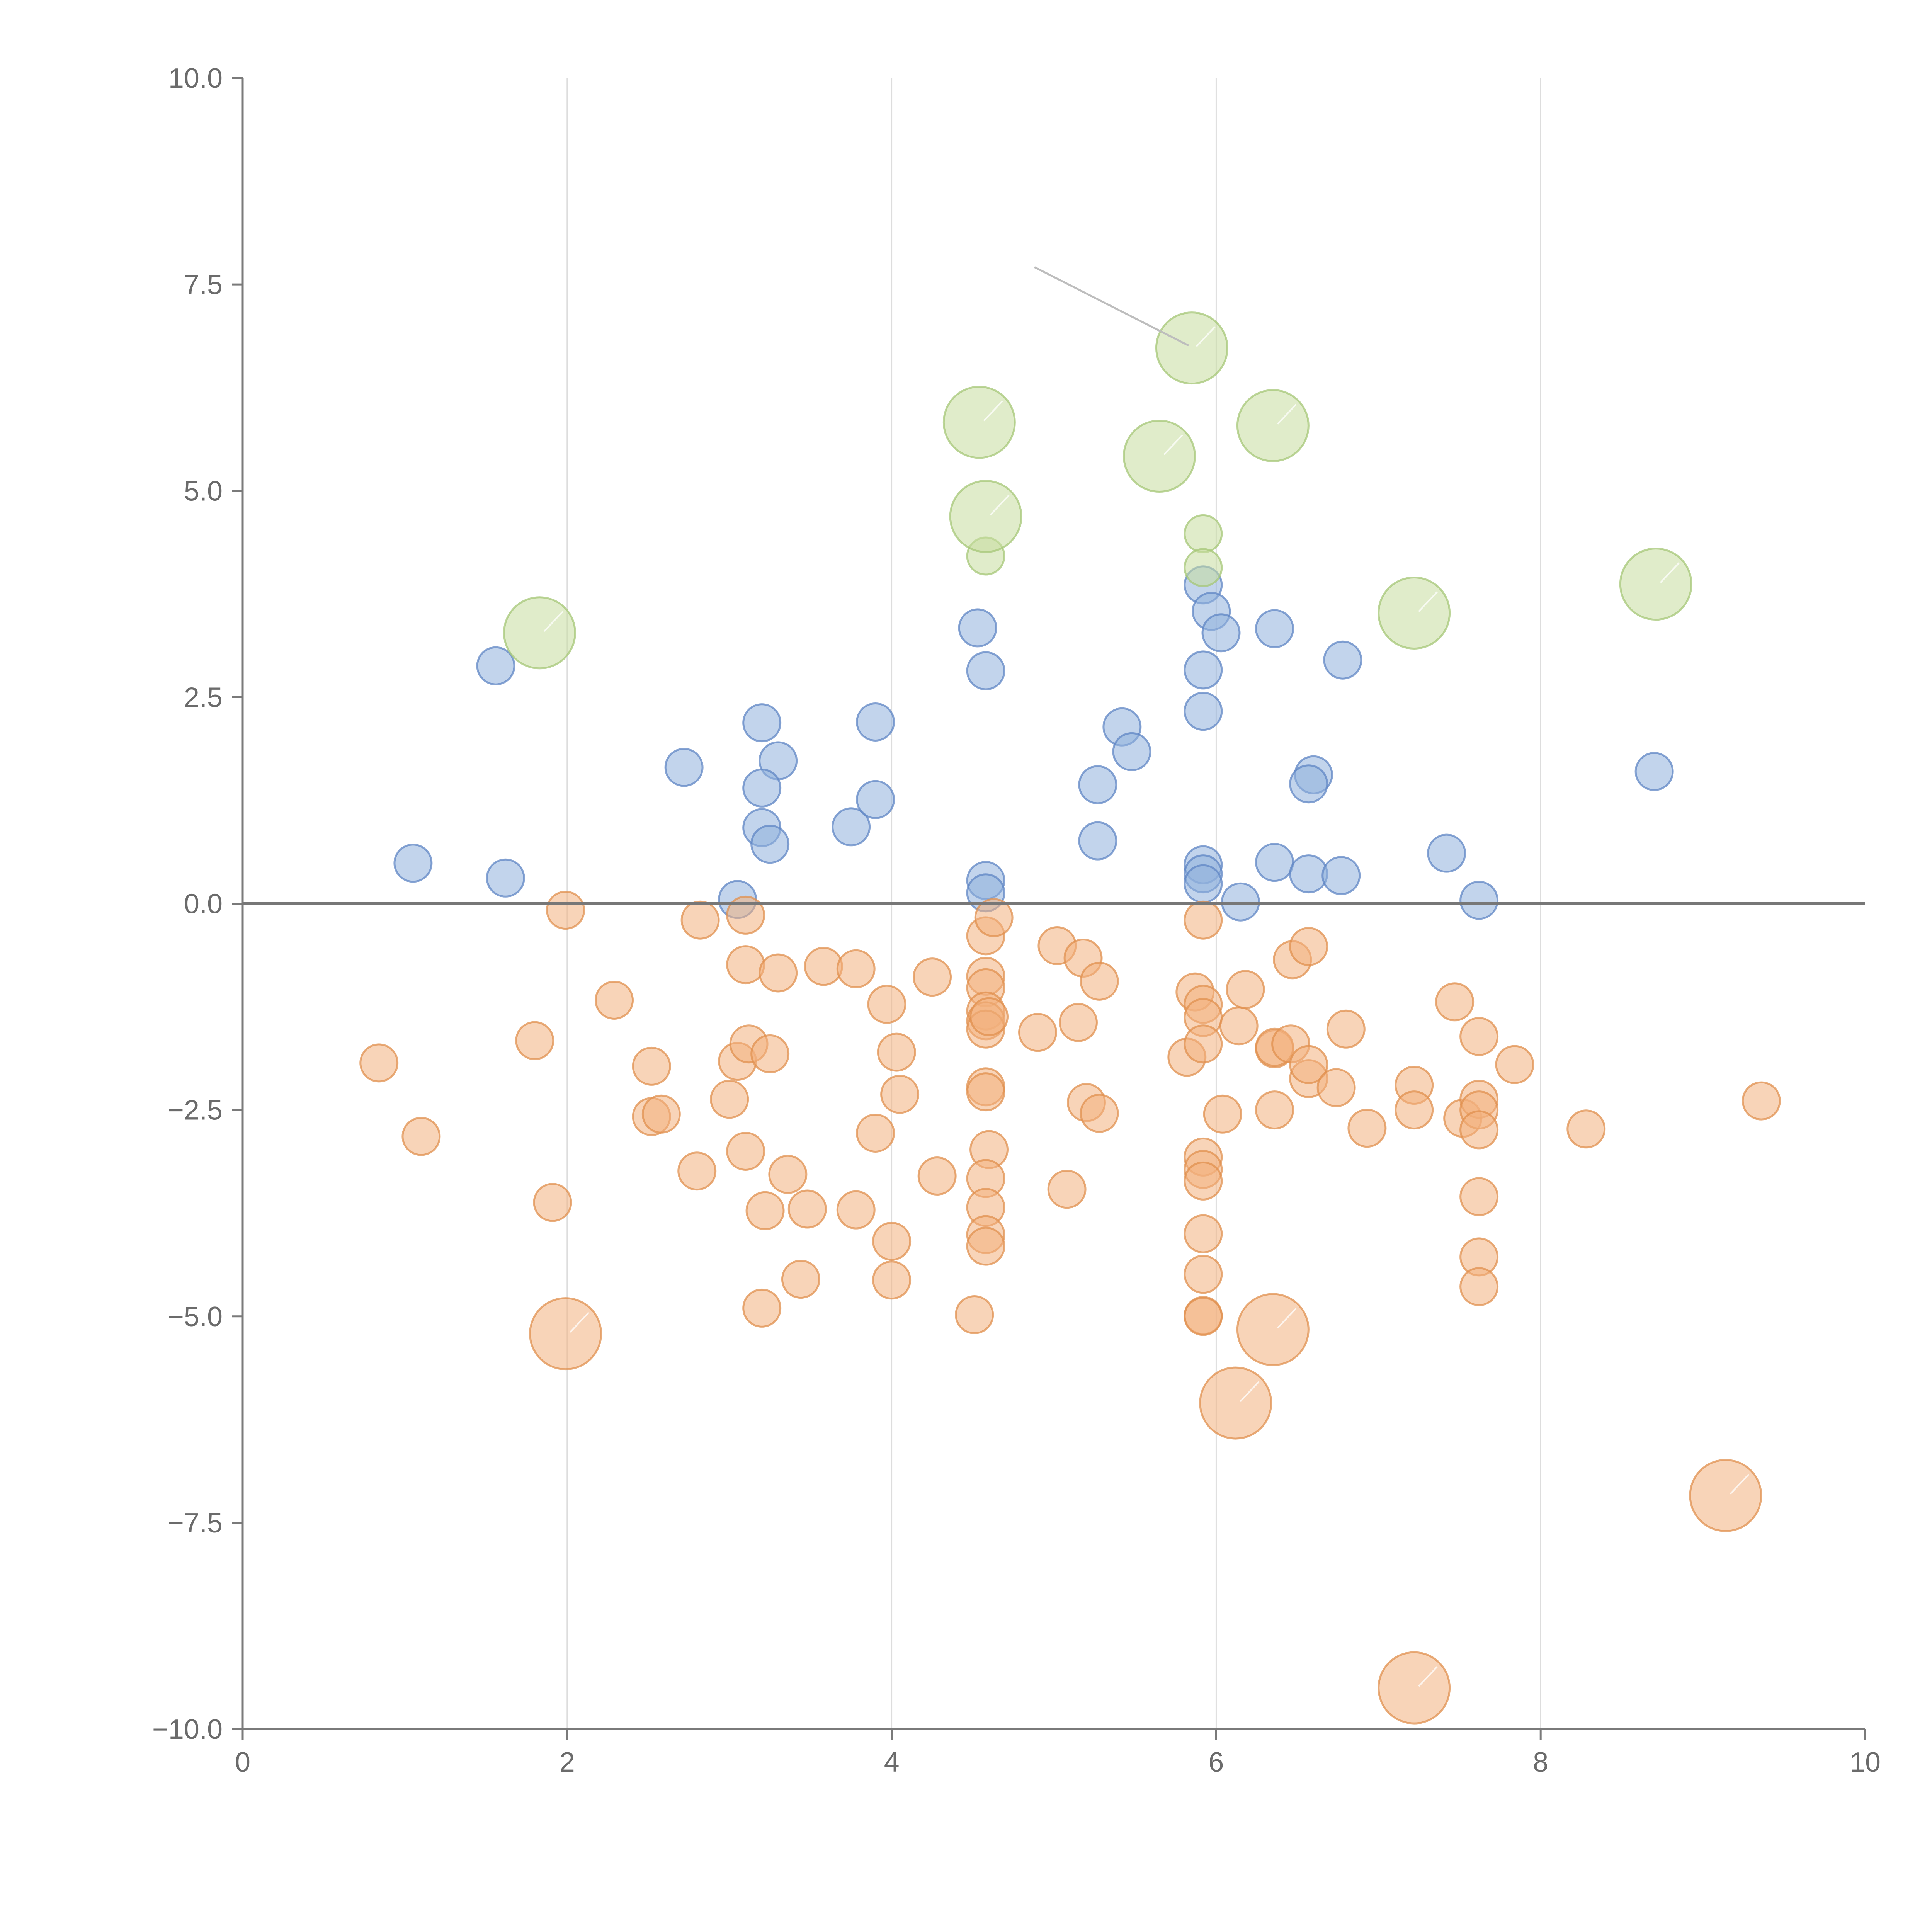 Image resolution: width=1932 pixels, height=1932 pixels. What do you see at coordinates (188, 1729) in the screenshot?
I see `y-tick-label: −10.0` at bounding box center [188, 1729].